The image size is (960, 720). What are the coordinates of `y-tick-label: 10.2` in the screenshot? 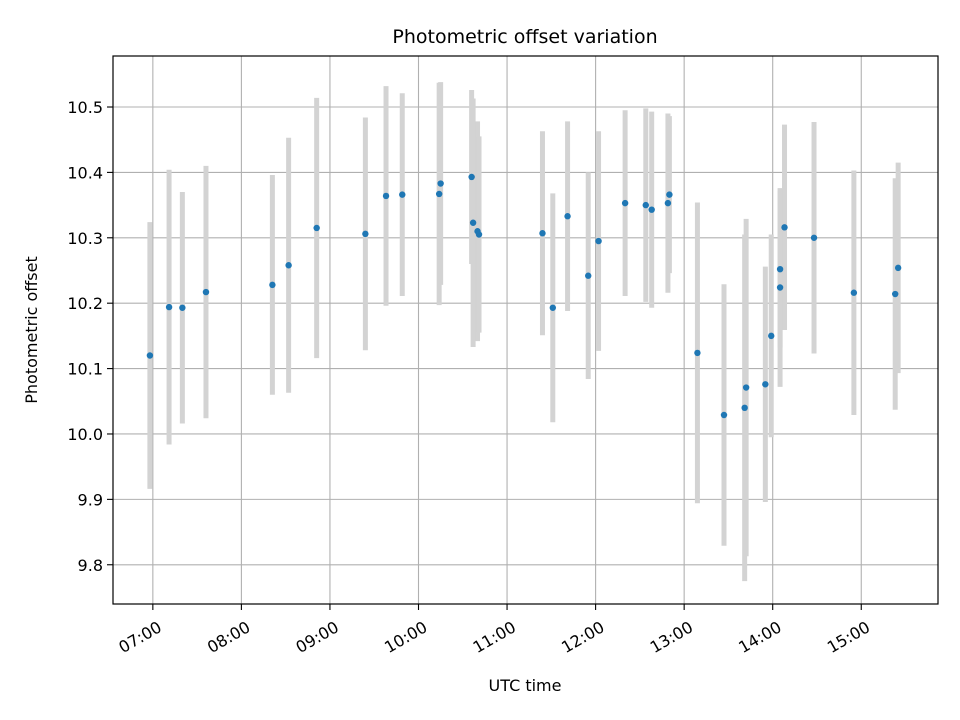 It's located at (85, 303).